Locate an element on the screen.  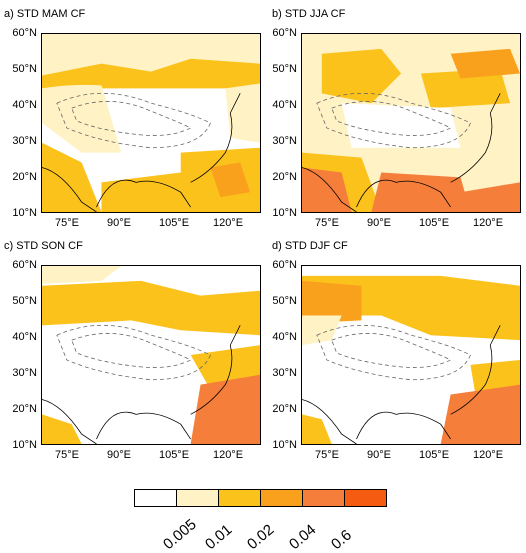
colorbar-label: 0.04 is located at coordinates (303, 537).